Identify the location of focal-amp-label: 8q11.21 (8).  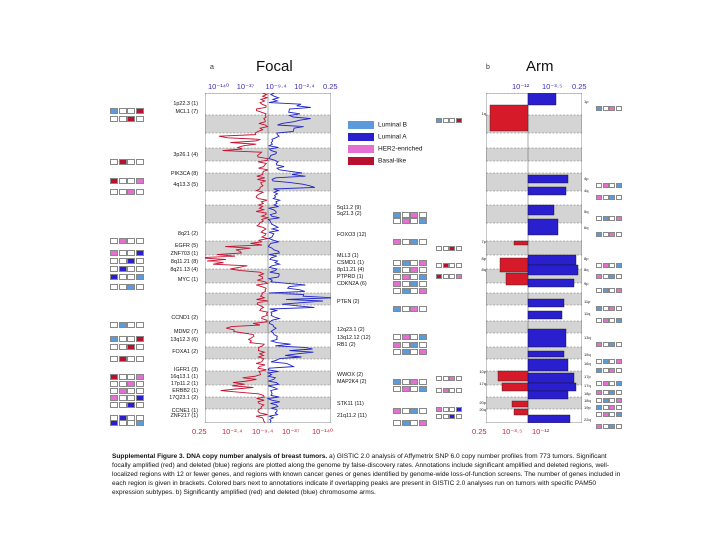
(184, 262).